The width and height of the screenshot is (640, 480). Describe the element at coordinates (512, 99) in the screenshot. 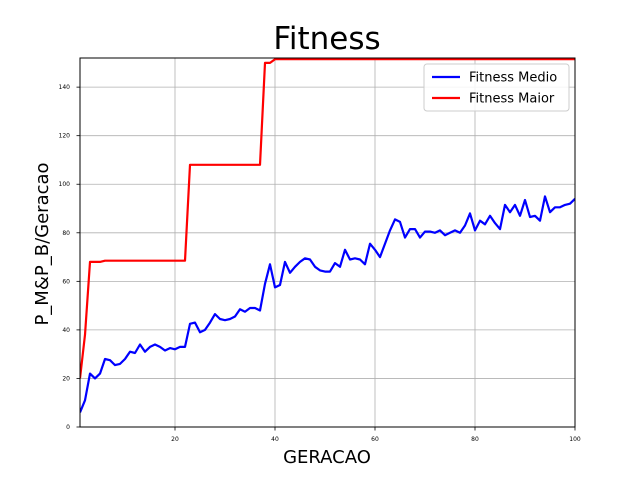

I see `legend-label: Fitness Maior` at that location.